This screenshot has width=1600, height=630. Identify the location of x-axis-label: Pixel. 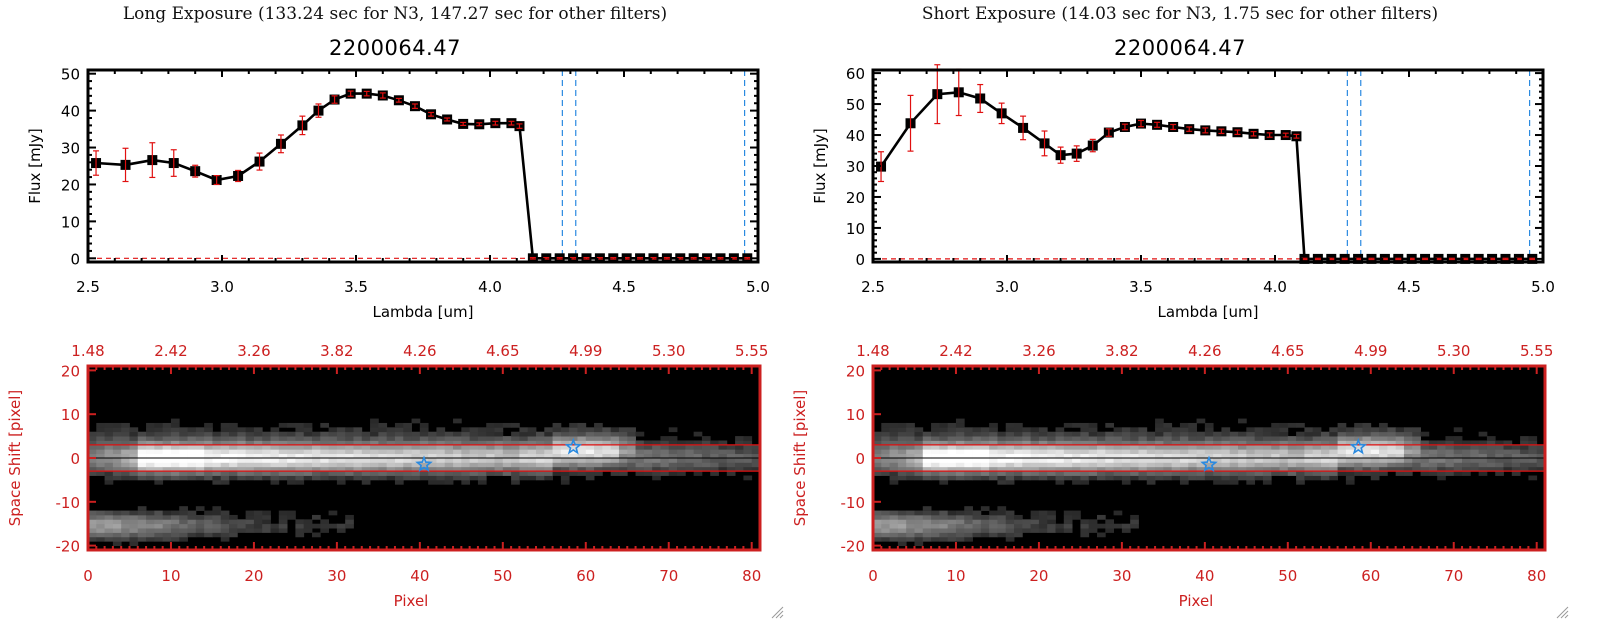
(1196, 601).